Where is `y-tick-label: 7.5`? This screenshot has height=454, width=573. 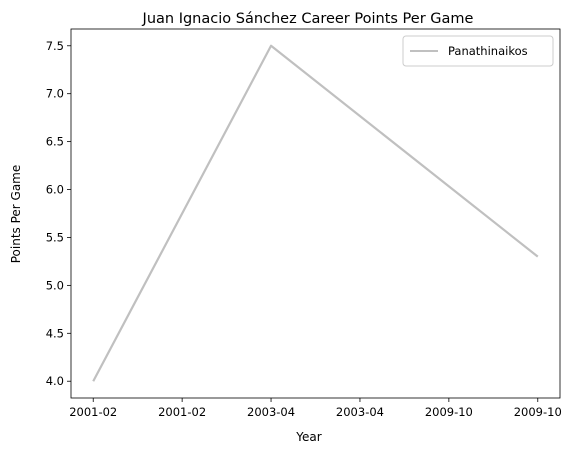
y-tick-label: 7.5 is located at coordinates (55, 46).